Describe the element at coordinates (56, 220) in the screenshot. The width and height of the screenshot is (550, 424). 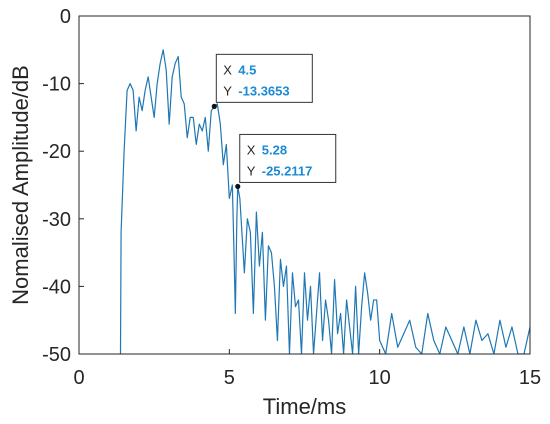
I see `y-tick-label: -30` at that location.